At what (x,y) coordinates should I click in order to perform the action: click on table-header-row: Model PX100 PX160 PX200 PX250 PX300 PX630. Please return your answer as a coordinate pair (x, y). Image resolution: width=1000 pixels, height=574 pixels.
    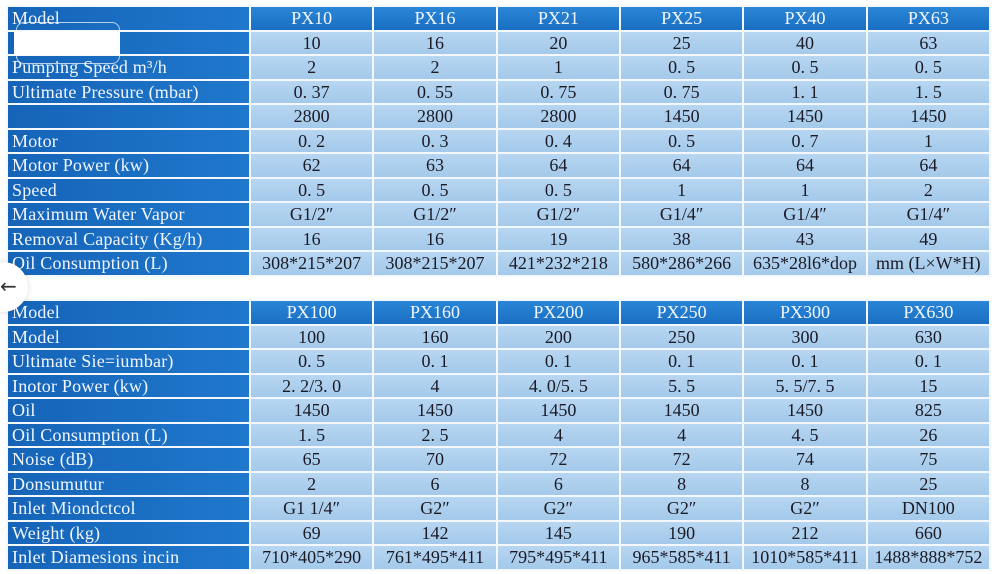
    Looking at the image, I should click on (499, 312).